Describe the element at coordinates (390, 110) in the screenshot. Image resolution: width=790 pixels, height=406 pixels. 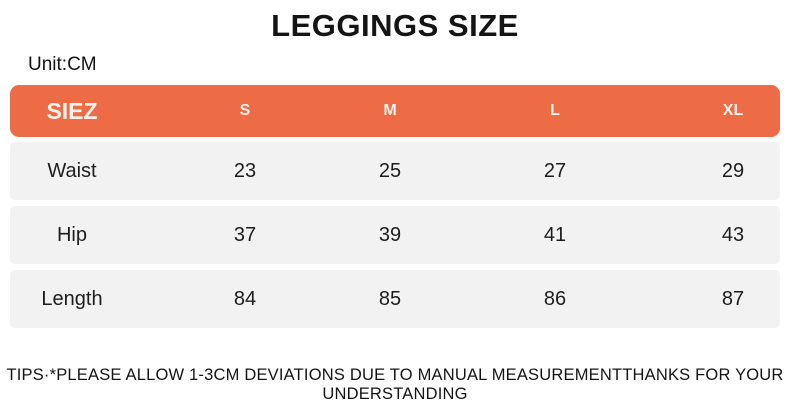
I see `header-cell-m: M` at that location.